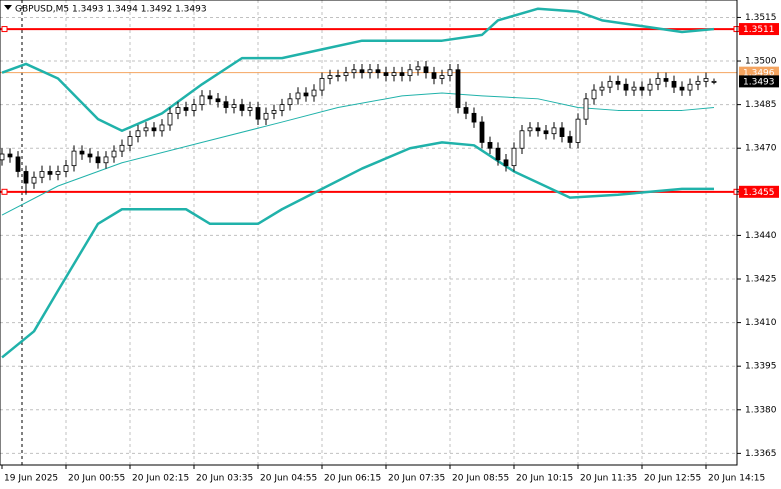 The height and width of the screenshot is (489, 781). Describe the element at coordinates (761, 367) in the screenshot. I see `y-tick-label: 1.3395` at that location.